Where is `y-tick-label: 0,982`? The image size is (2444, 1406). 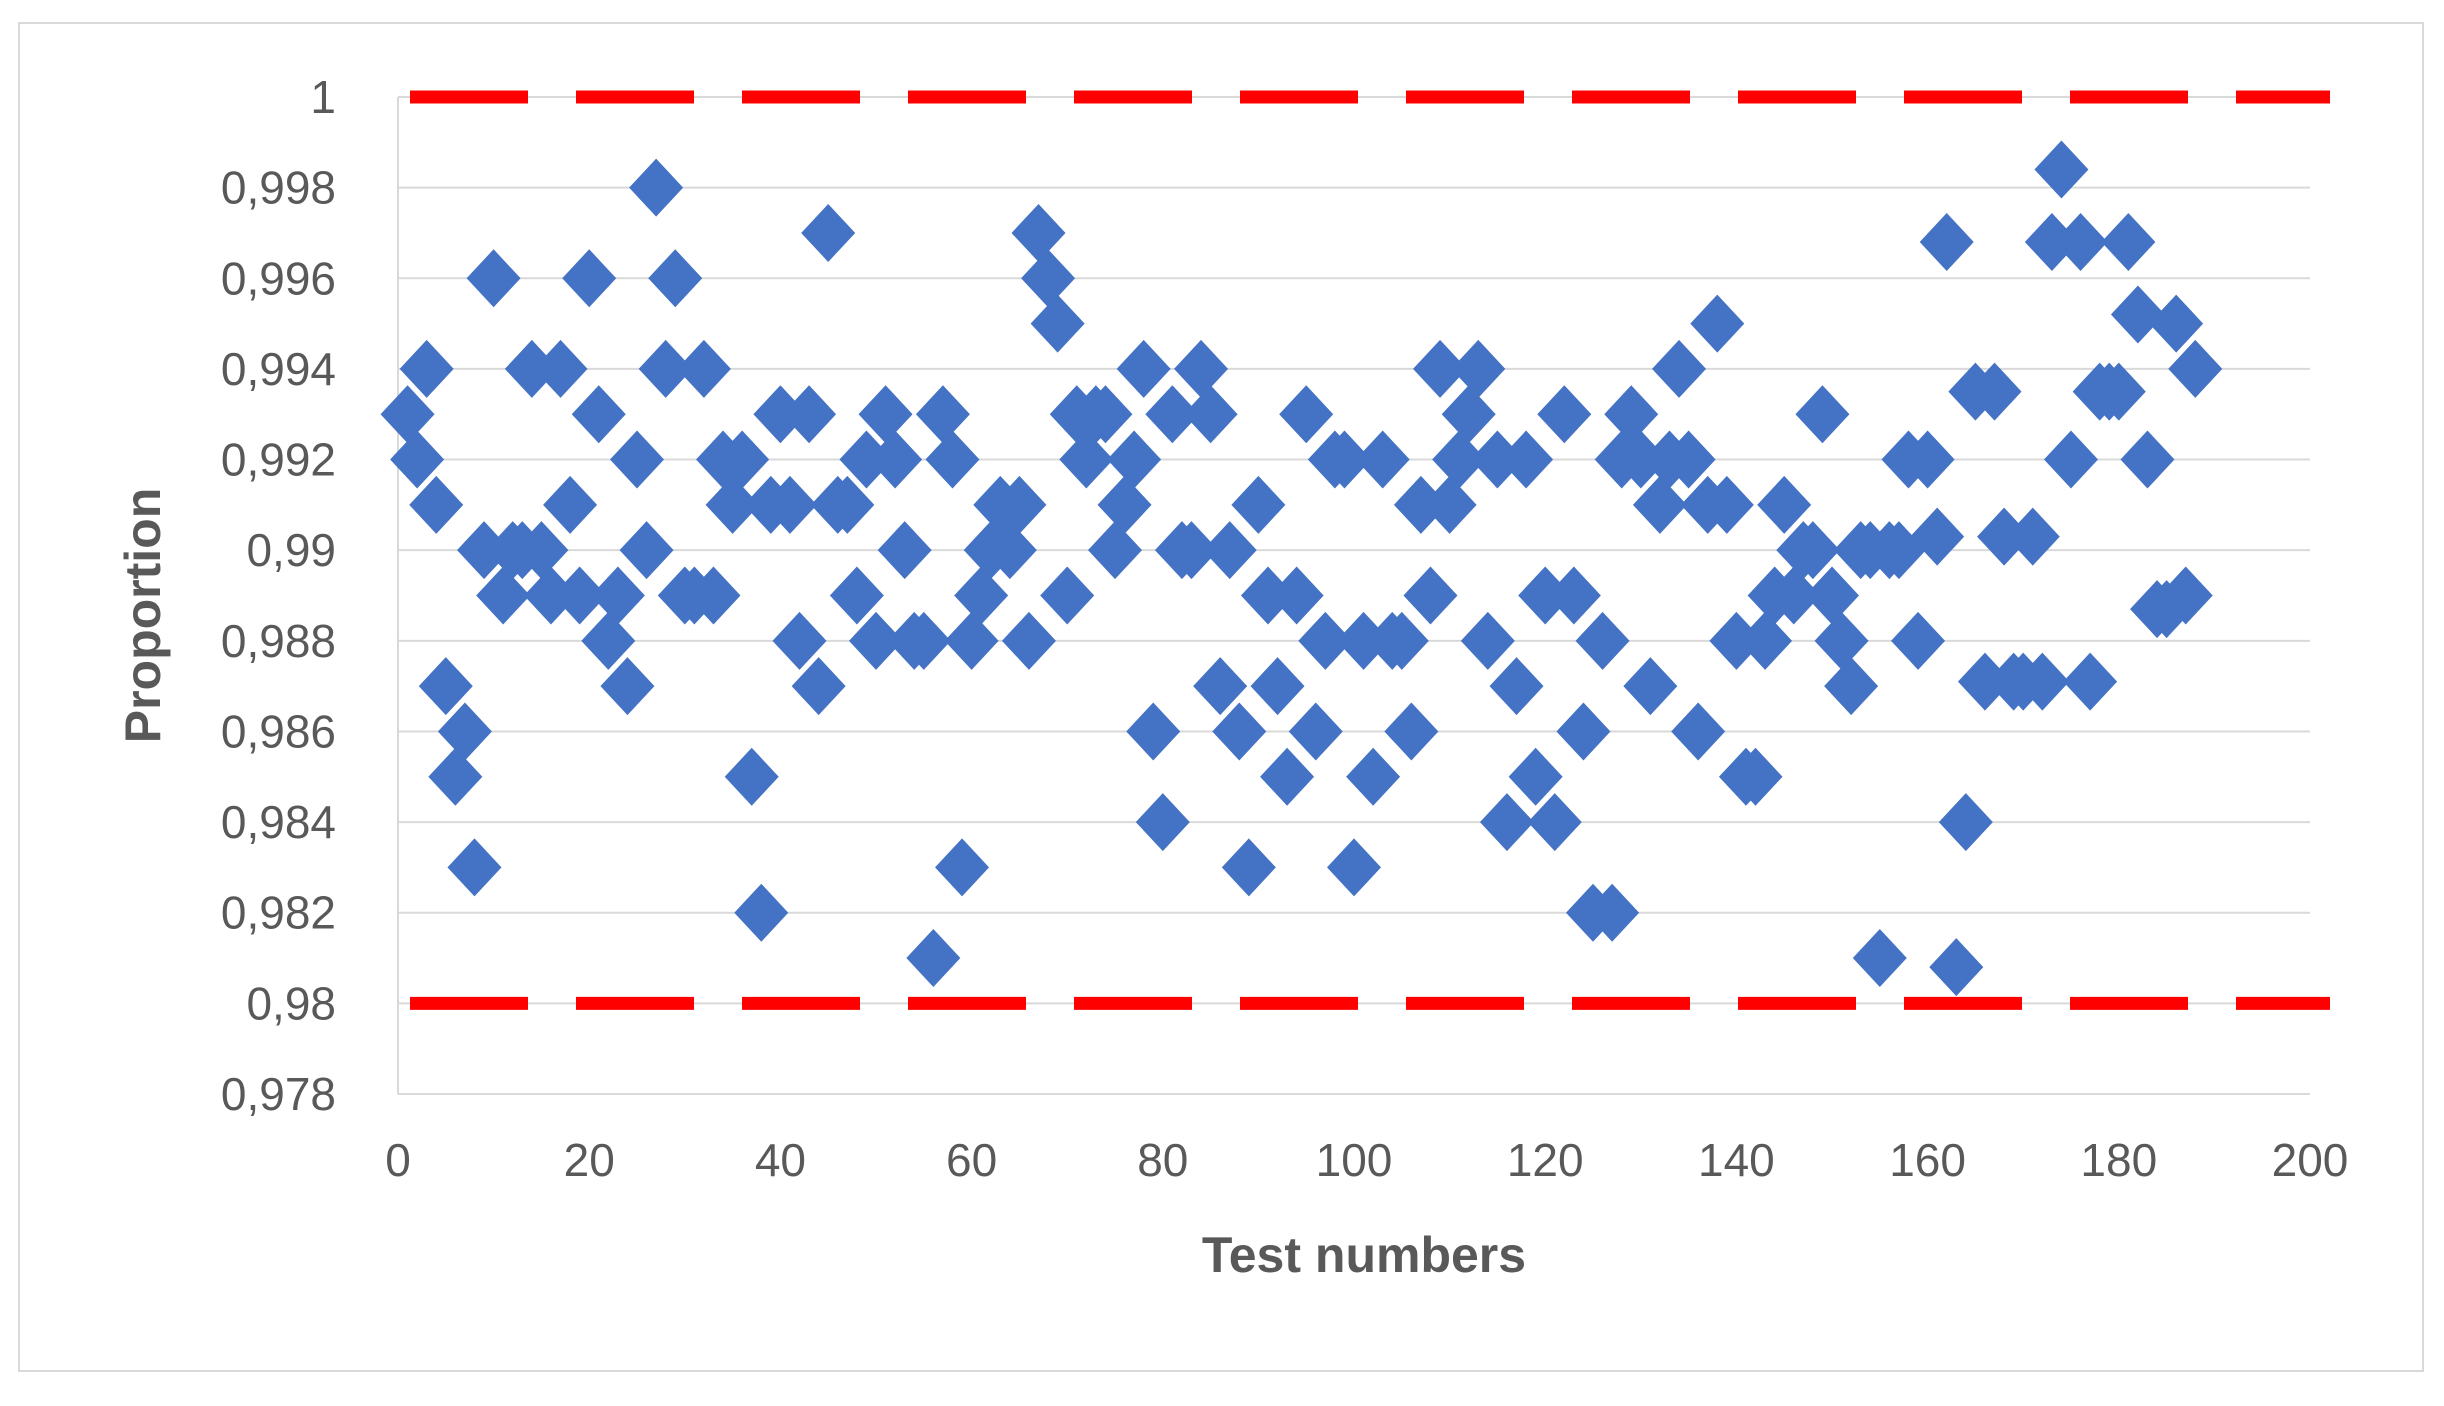
y-tick-label: 0,982 is located at coordinates (278, 913).